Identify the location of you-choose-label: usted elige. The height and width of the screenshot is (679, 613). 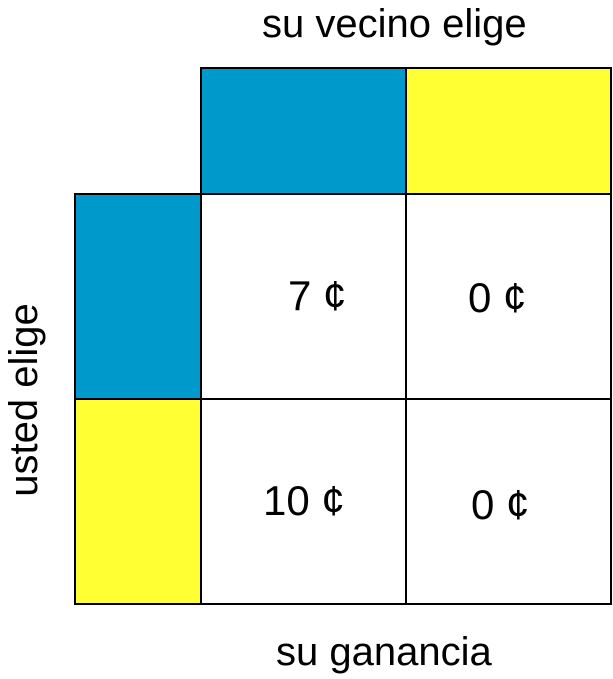
(24, 400).